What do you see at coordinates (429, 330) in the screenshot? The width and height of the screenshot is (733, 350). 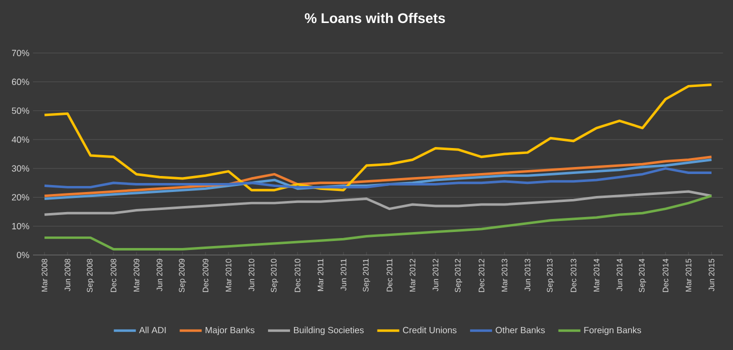 I see `legend-label: Credit Unions` at bounding box center [429, 330].